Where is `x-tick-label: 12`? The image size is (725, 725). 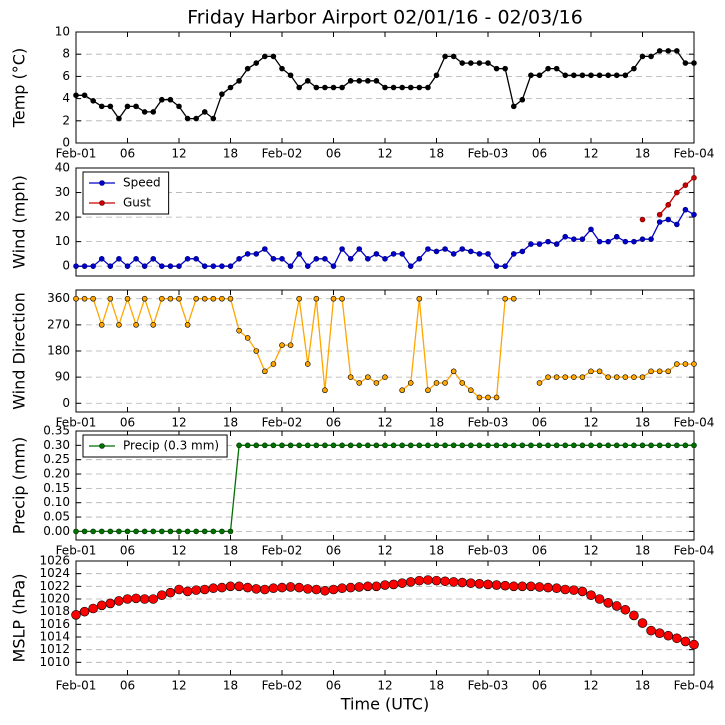 x-tick-label: 12 is located at coordinates (178, 154).